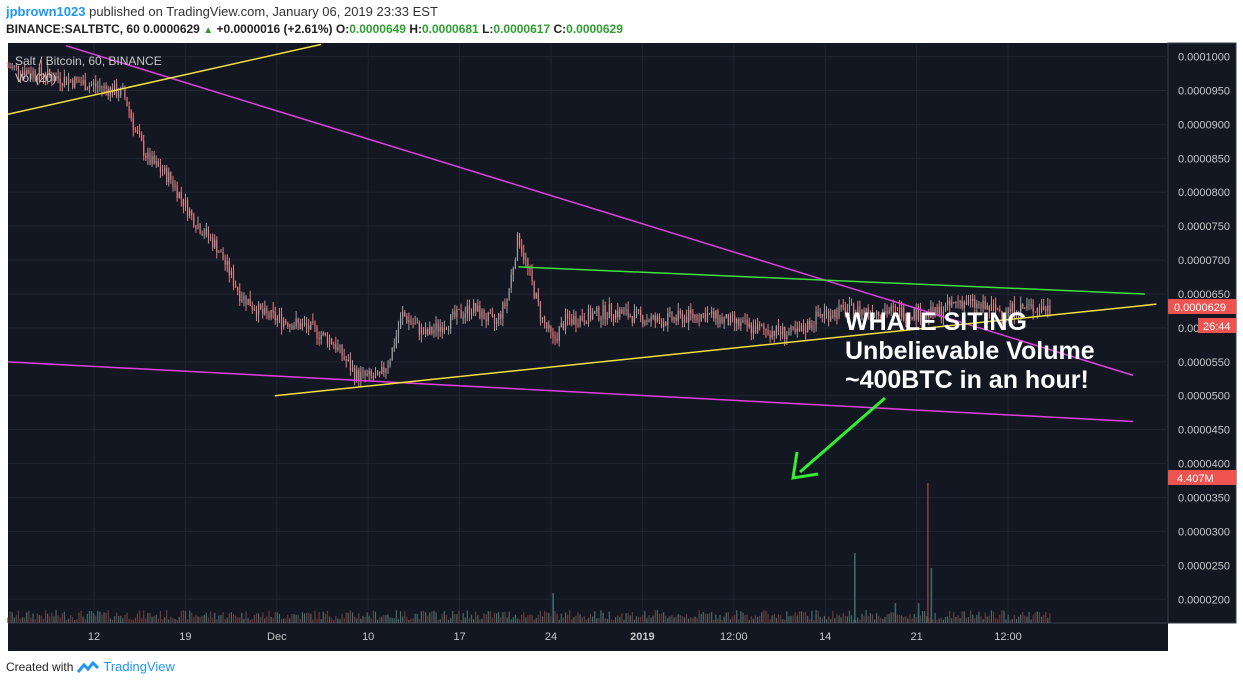 The width and height of the screenshot is (1243, 684). What do you see at coordinates (450, 29) in the screenshot?
I see `high-value: 0.0000681` at bounding box center [450, 29].